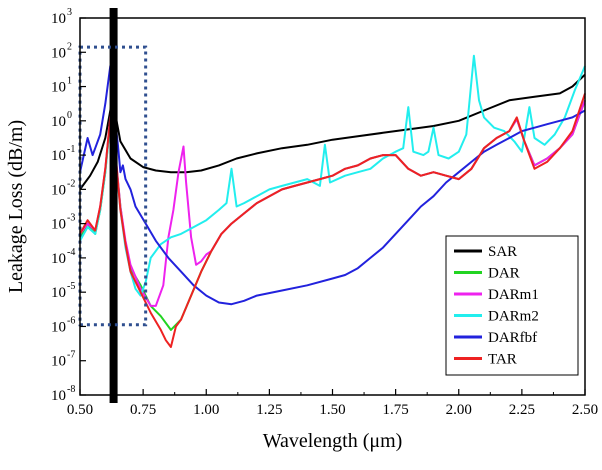  I want to click on legend-label-sar: SAR, so click(502, 252).